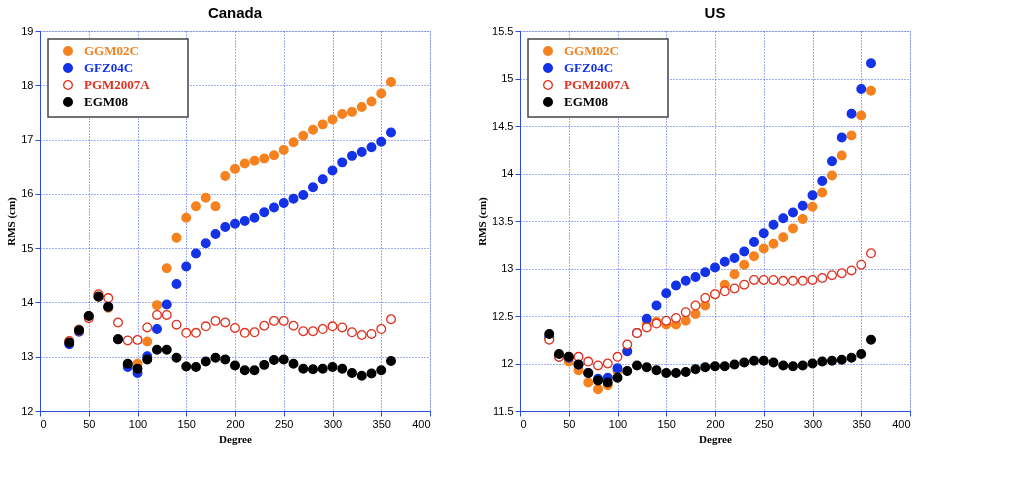  What do you see at coordinates (715, 12) in the screenshot?
I see `chart-title: US` at bounding box center [715, 12].